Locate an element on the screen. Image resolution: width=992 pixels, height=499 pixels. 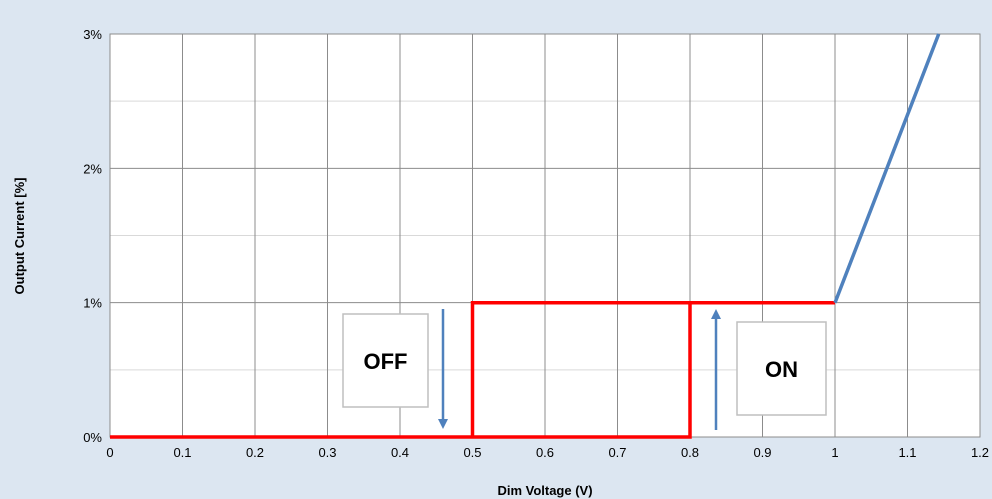
on-label-box is located at coordinates (781, 368).